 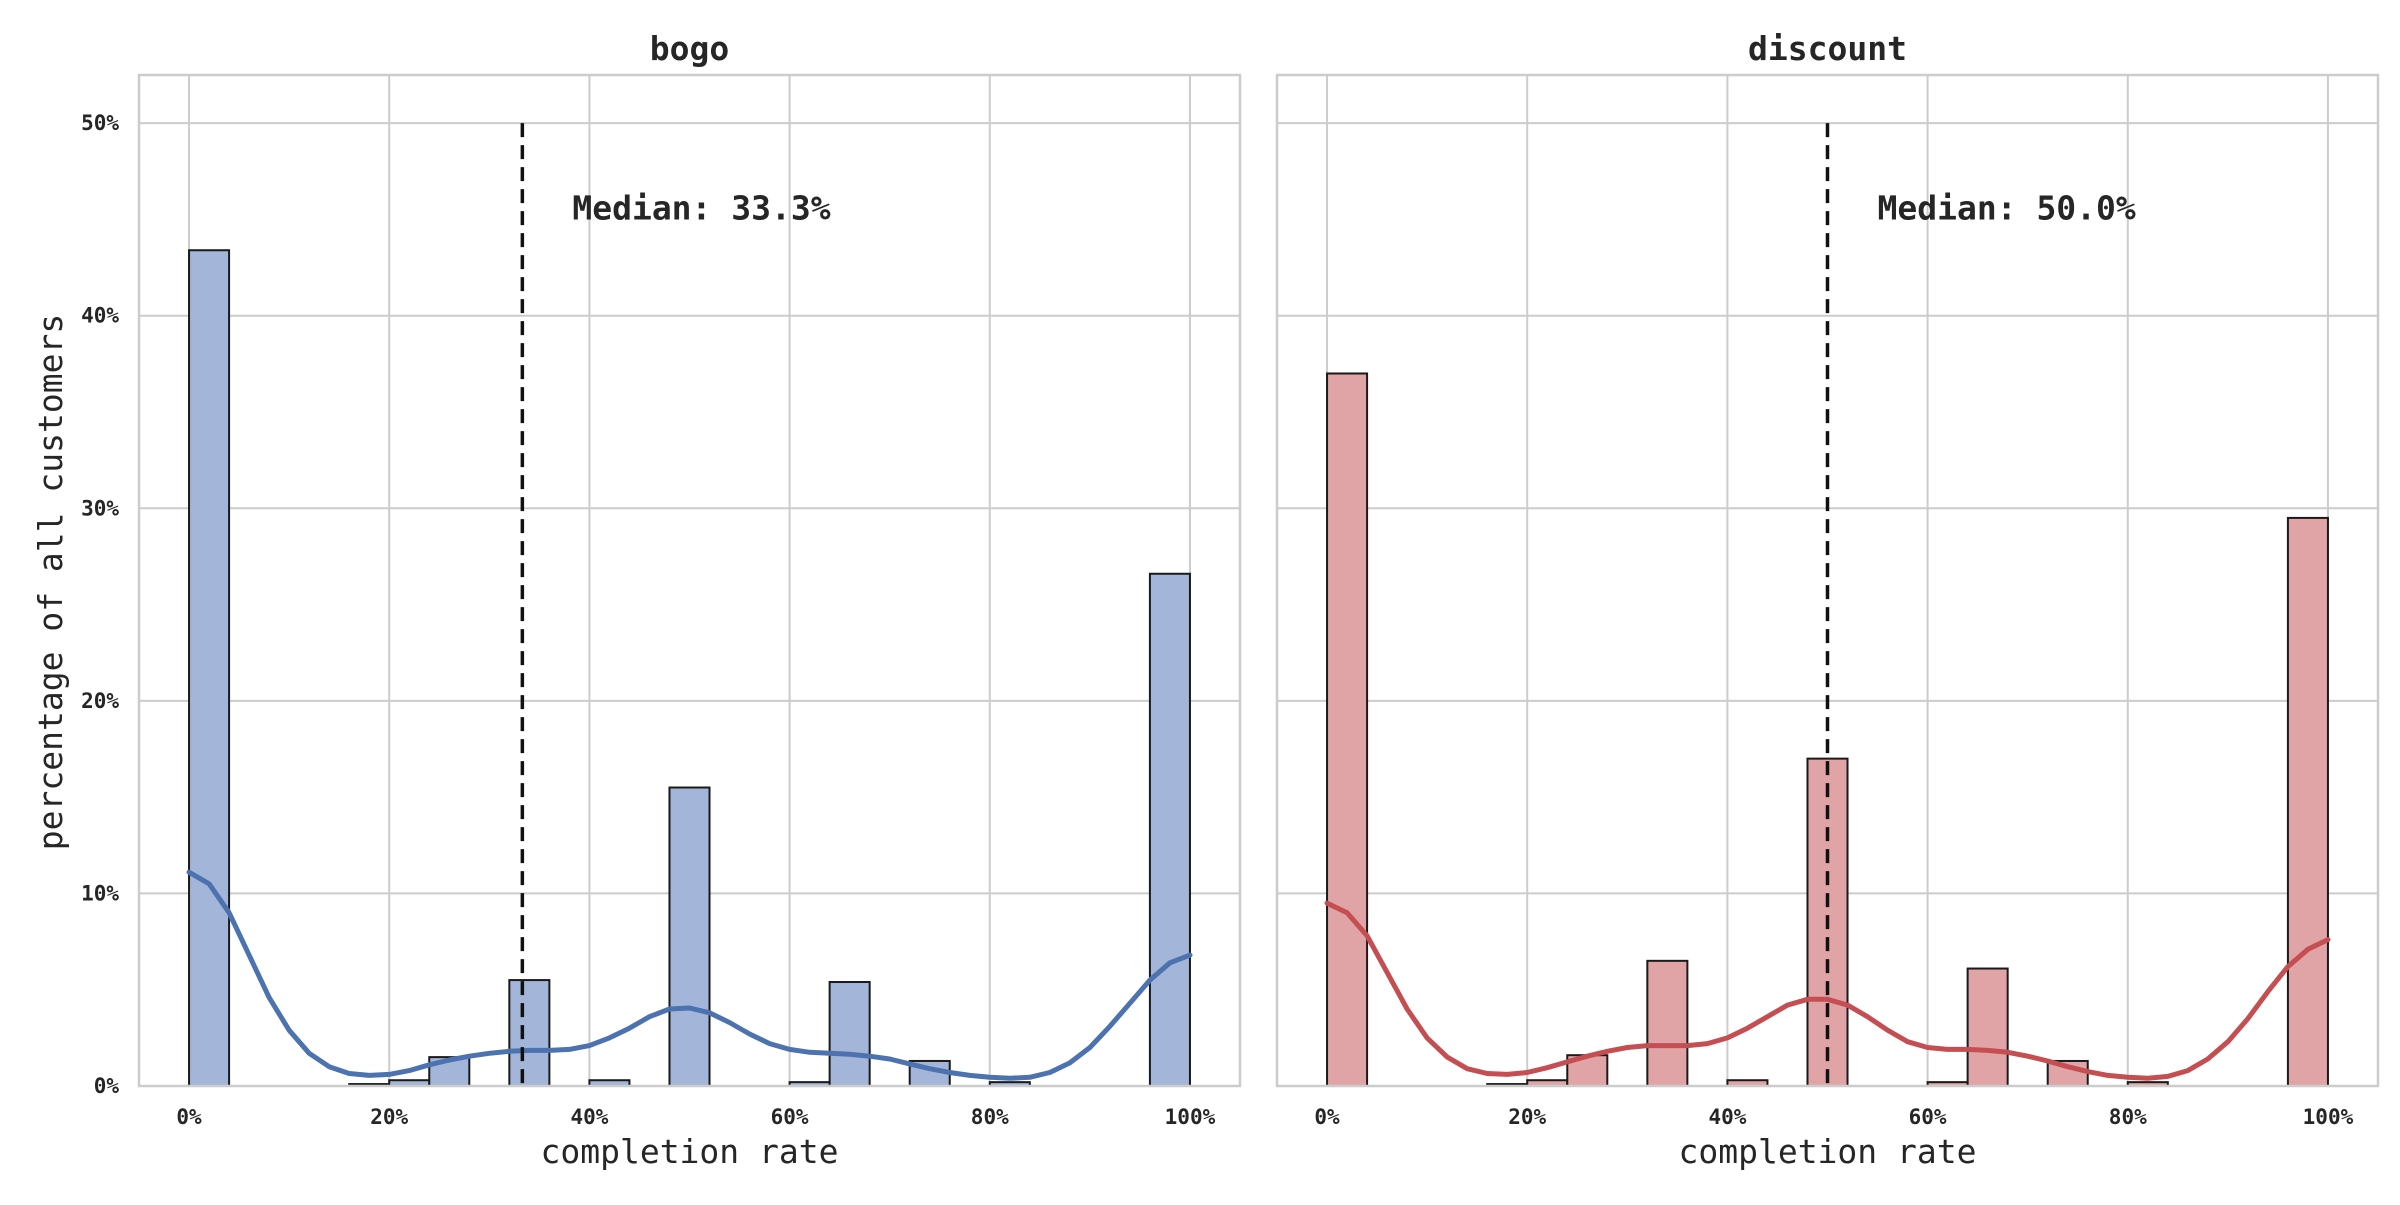 What do you see at coordinates (107, 1086) in the screenshot?
I see `y-tick-label: 0%` at bounding box center [107, 1086].